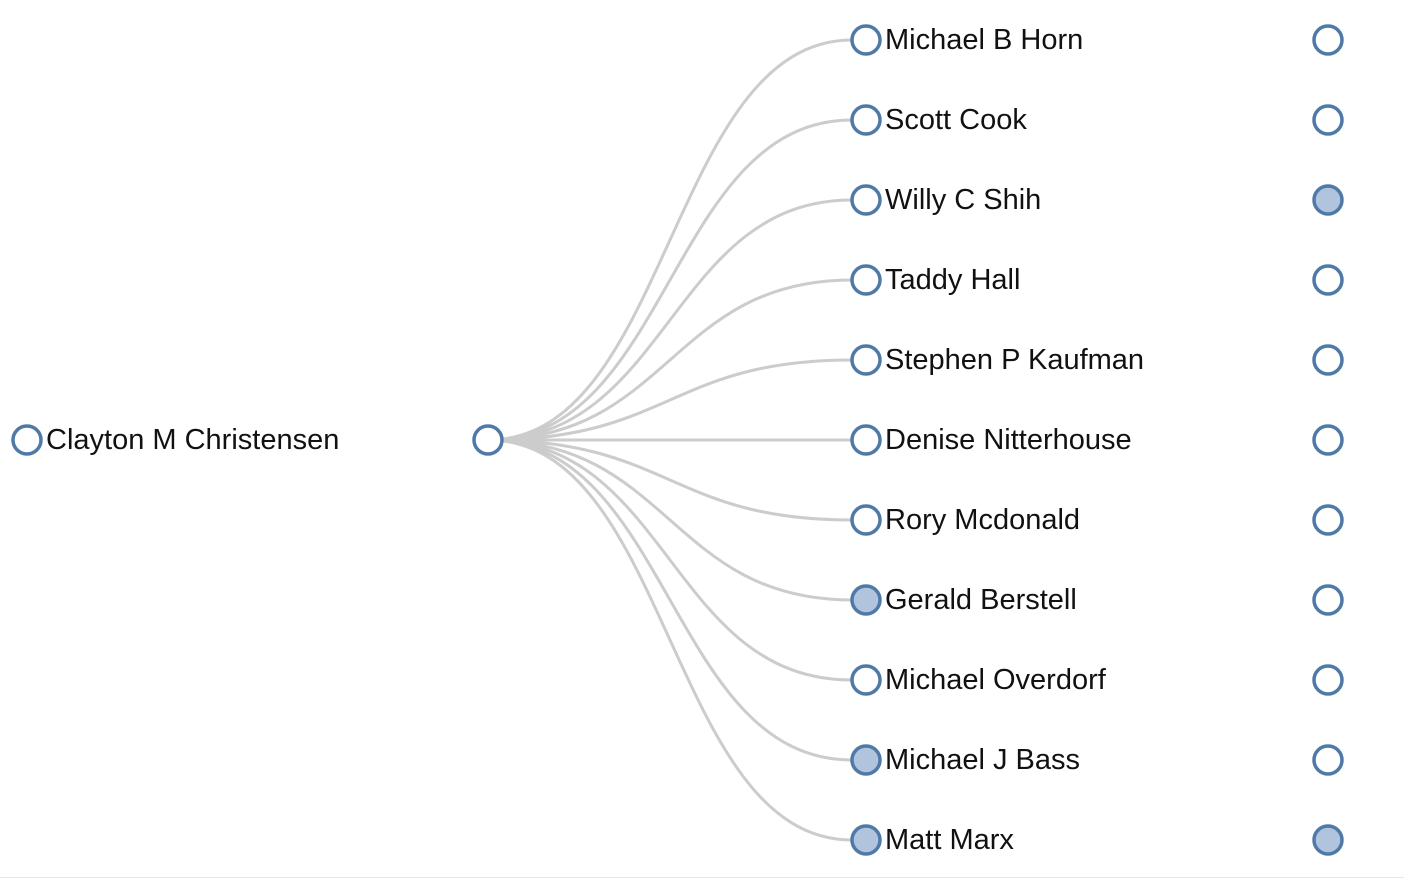  I want to click on coauthor-node: Rory Mcdonald, so click(965, 520).